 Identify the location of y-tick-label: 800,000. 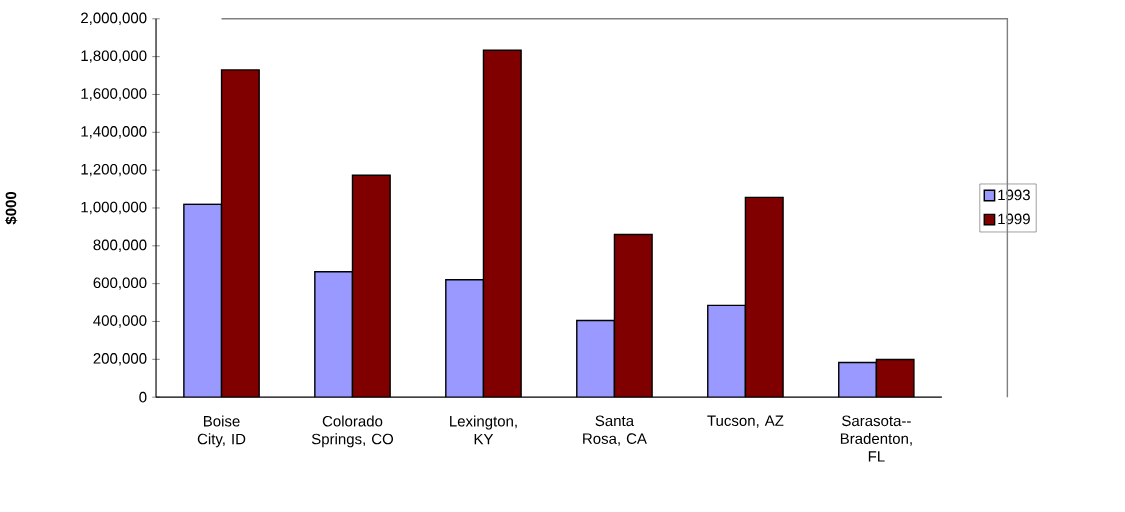
(120, 246).